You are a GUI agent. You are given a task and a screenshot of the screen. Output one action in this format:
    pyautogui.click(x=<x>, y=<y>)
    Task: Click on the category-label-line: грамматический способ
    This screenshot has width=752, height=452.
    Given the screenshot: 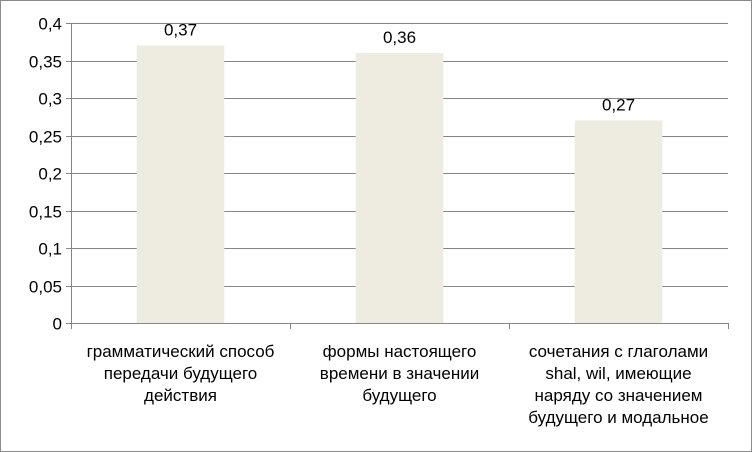 What is the action you would take?
    pyautogui.click(x=180, y=351)
    